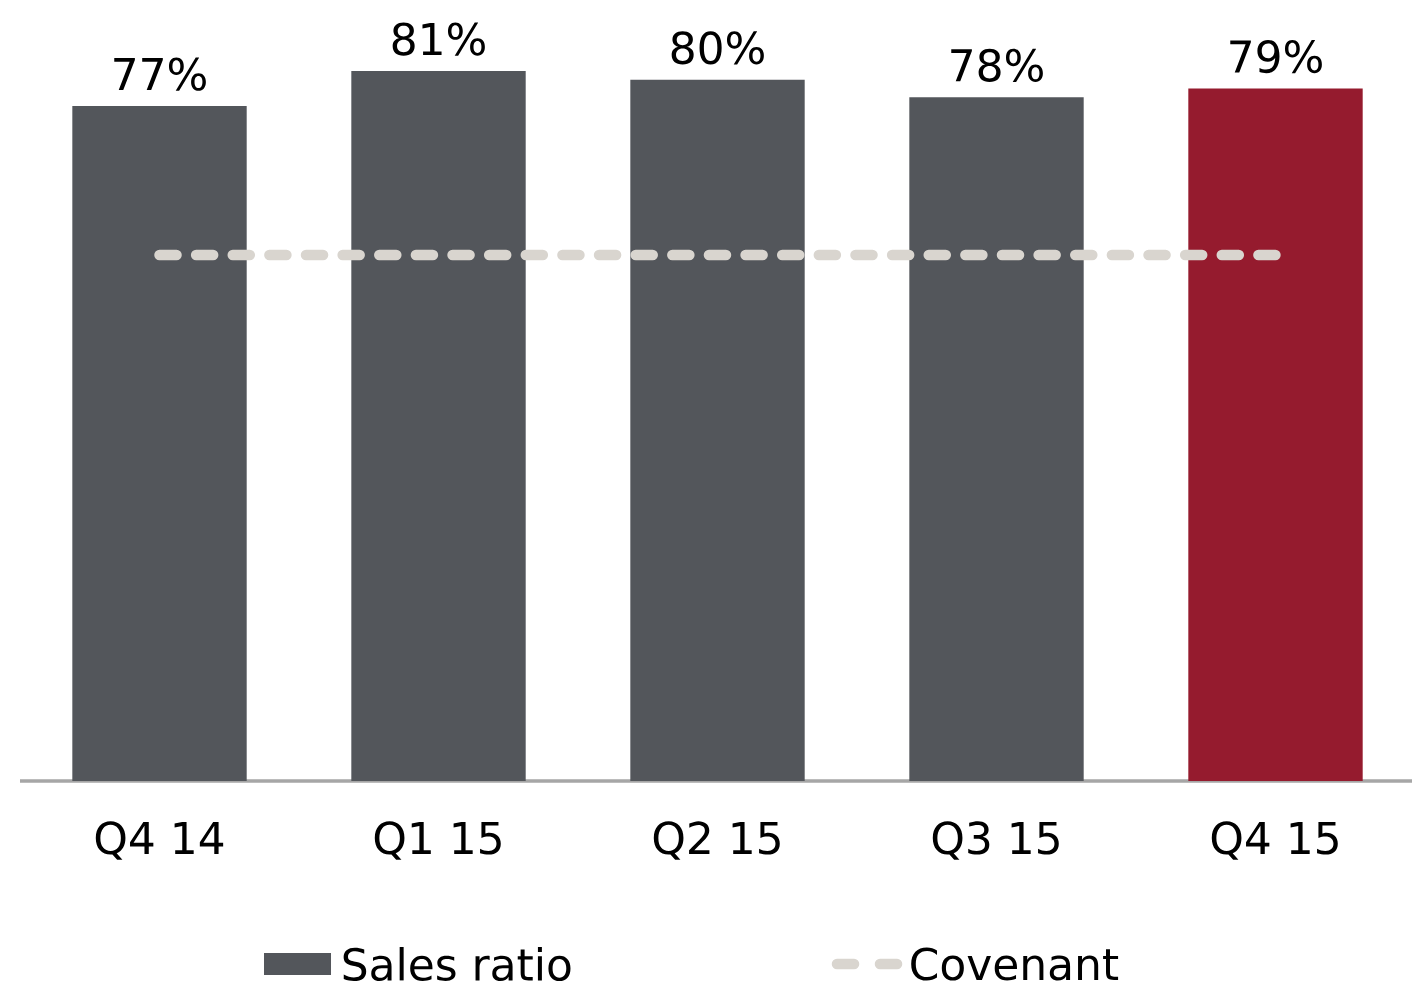  Describe the element at coordinates (1015, 964) in the screenshot. I see `legend-label: Covenant` at that location.